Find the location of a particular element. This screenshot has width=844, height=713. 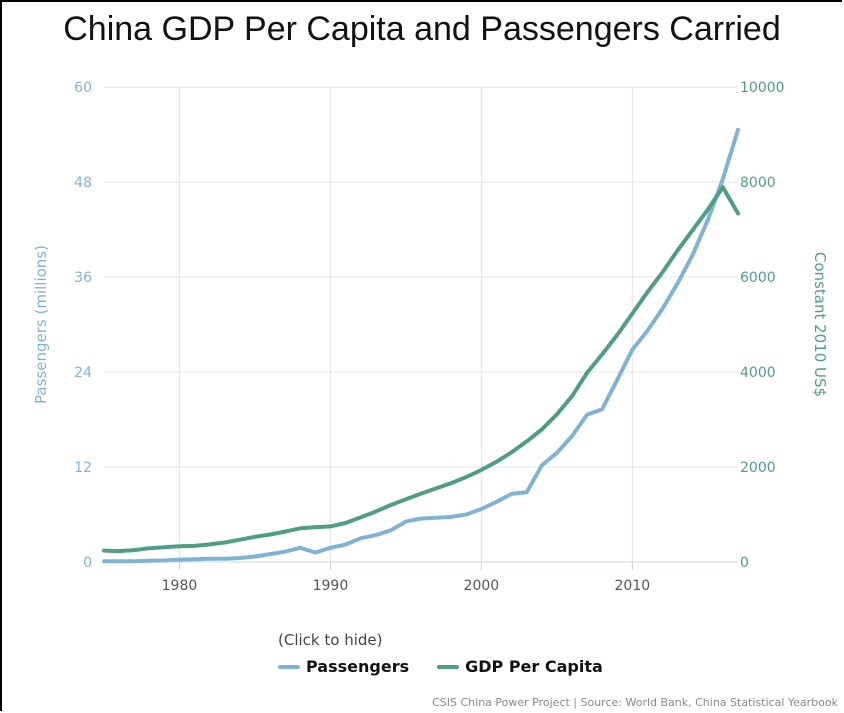

y-right-tick-label: 10000 is located at coordinates (762, 88).